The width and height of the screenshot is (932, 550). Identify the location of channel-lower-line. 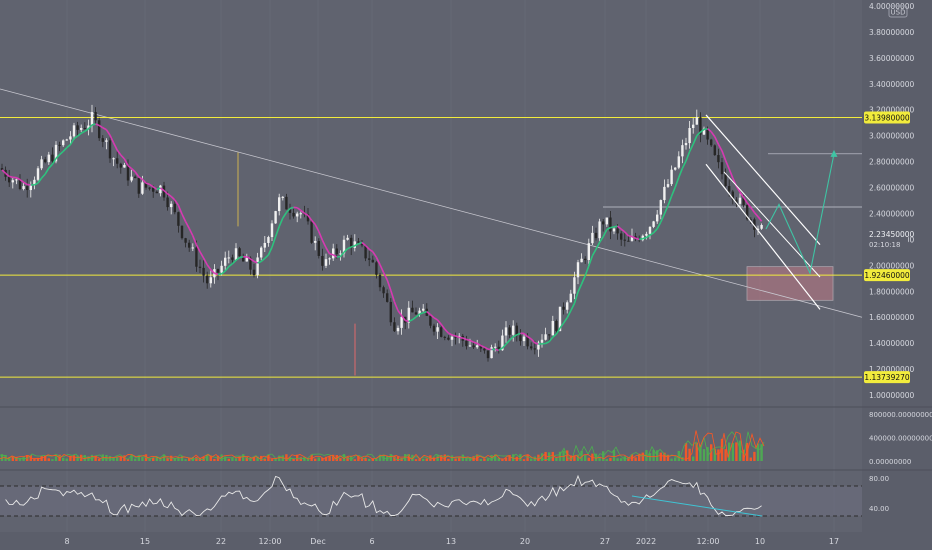
(763, 236).